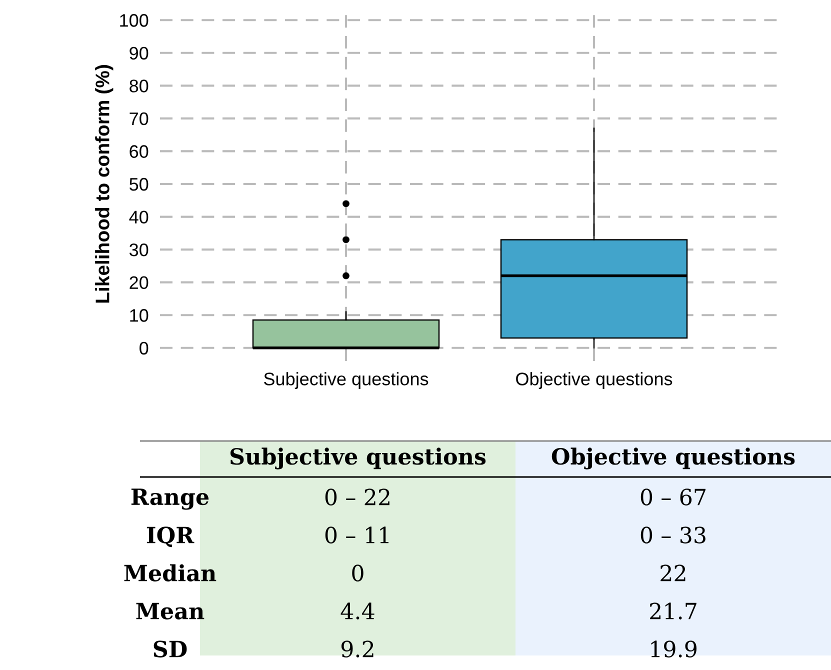 The image size is (831, 670). Describe the element at coordinates (138, 217) in the screenshot. I see `y-tick-label: 40` at that location.